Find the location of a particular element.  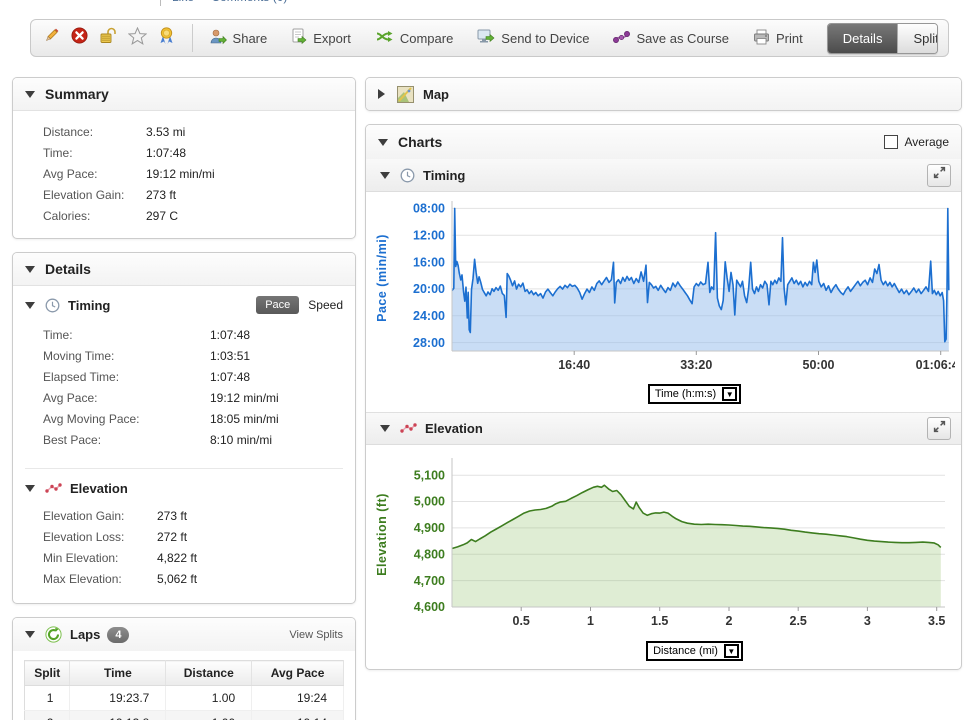

map-expand-triangle is located at coordinates (381, 94).